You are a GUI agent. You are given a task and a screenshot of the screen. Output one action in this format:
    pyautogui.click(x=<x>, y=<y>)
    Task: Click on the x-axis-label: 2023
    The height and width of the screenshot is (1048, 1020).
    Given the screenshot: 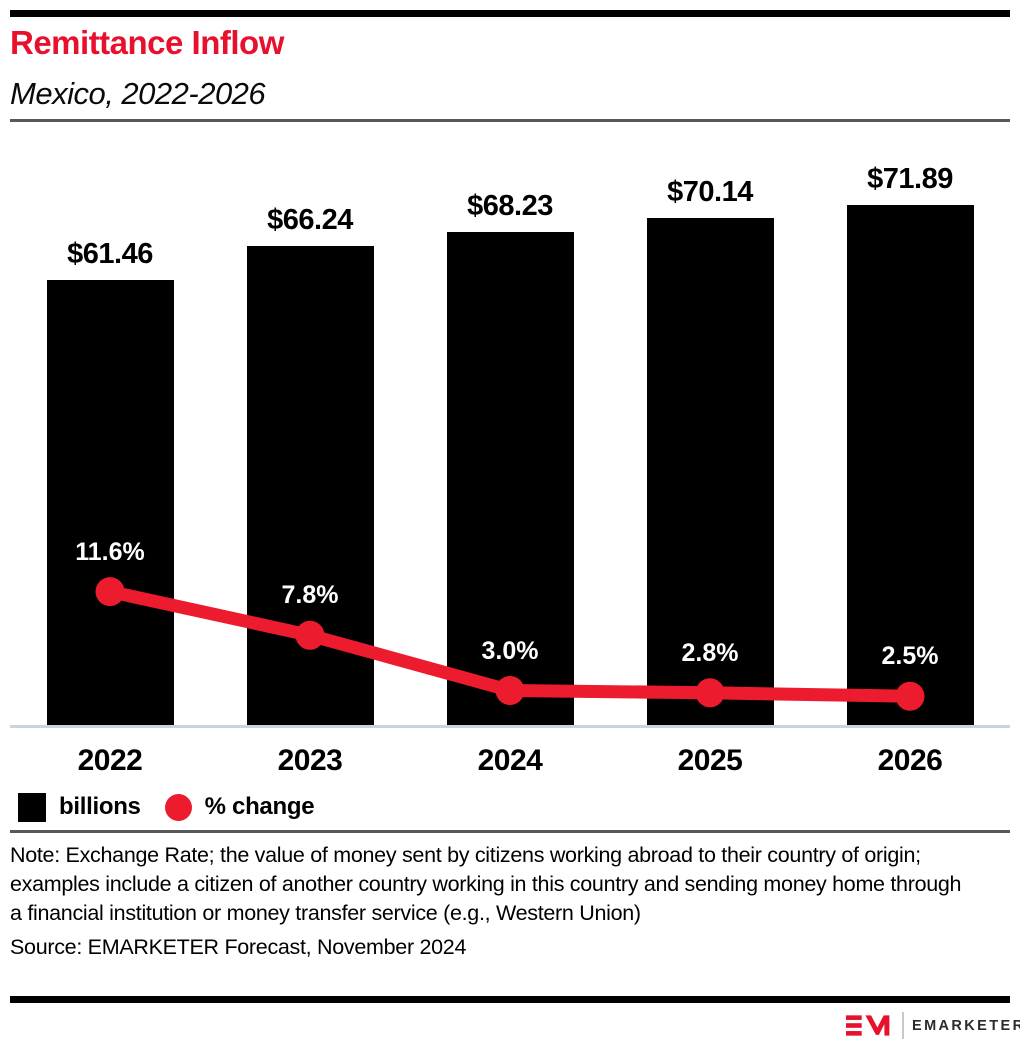 What is the action you would take?
    pyautogui.click(x=310, y=760)
    